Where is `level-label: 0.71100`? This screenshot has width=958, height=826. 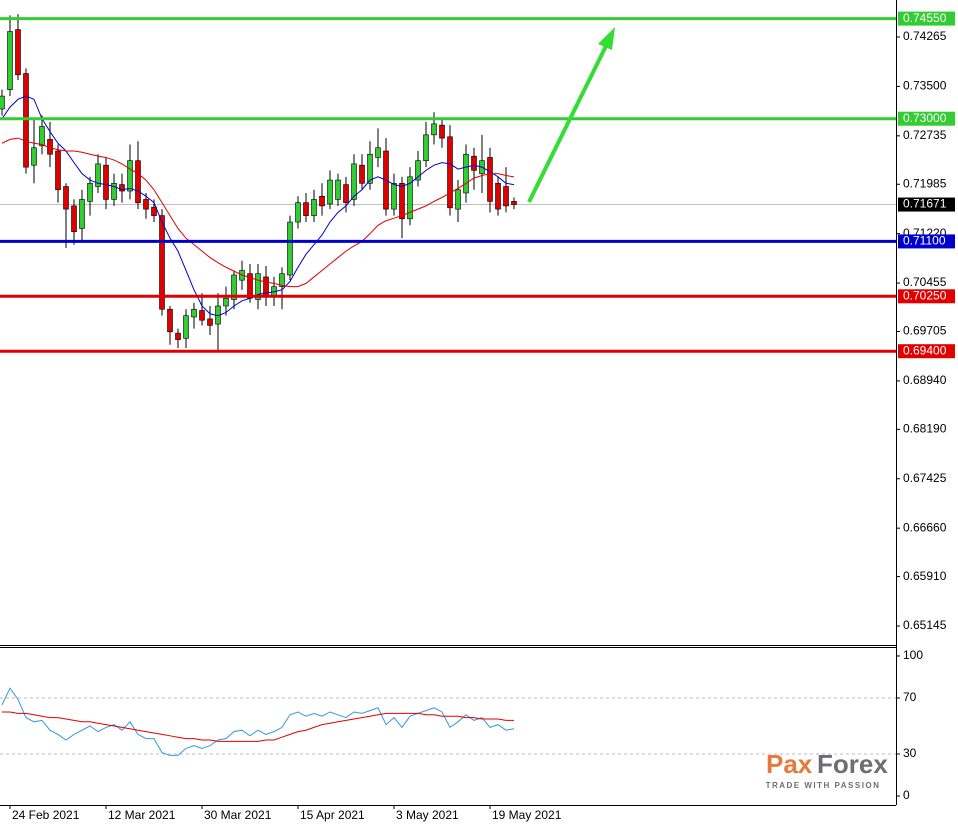
level-label: 0.71100 is located at coordinates (924, 241).